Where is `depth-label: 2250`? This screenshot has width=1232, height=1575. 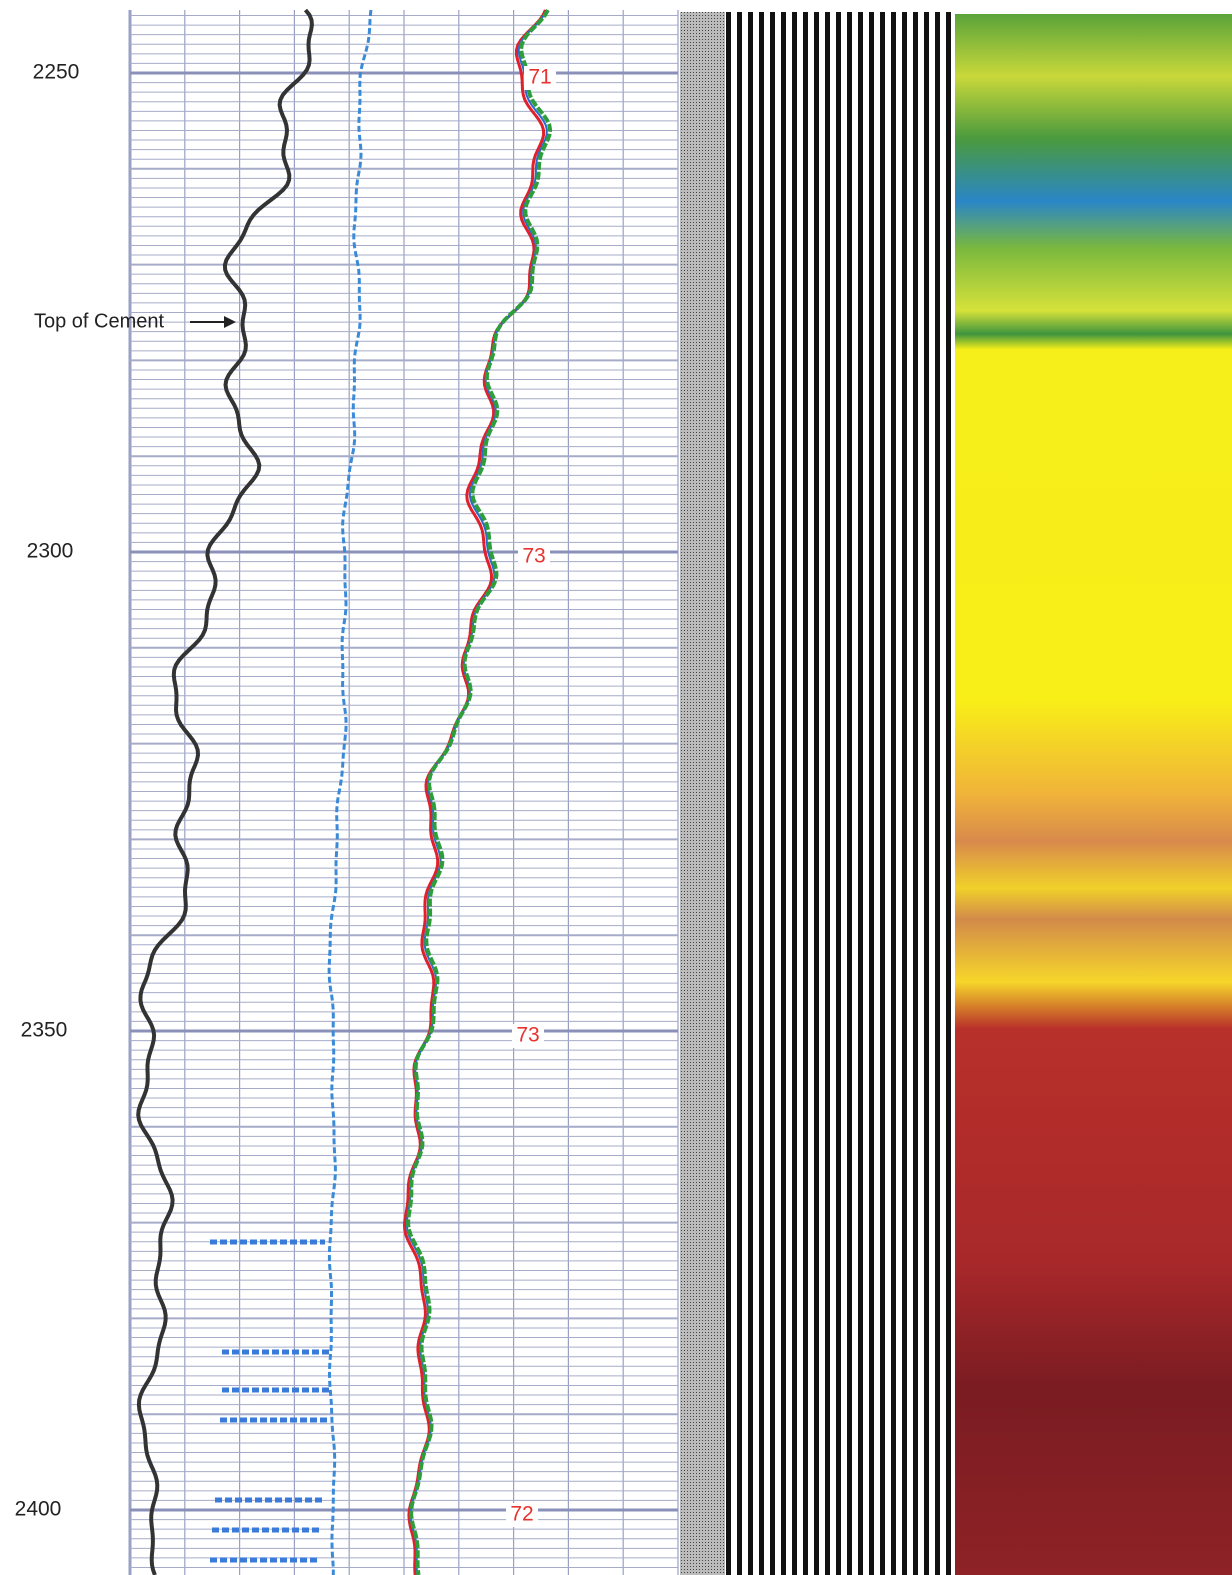
depth-label: 2250 is located at coordinates (56, 72).